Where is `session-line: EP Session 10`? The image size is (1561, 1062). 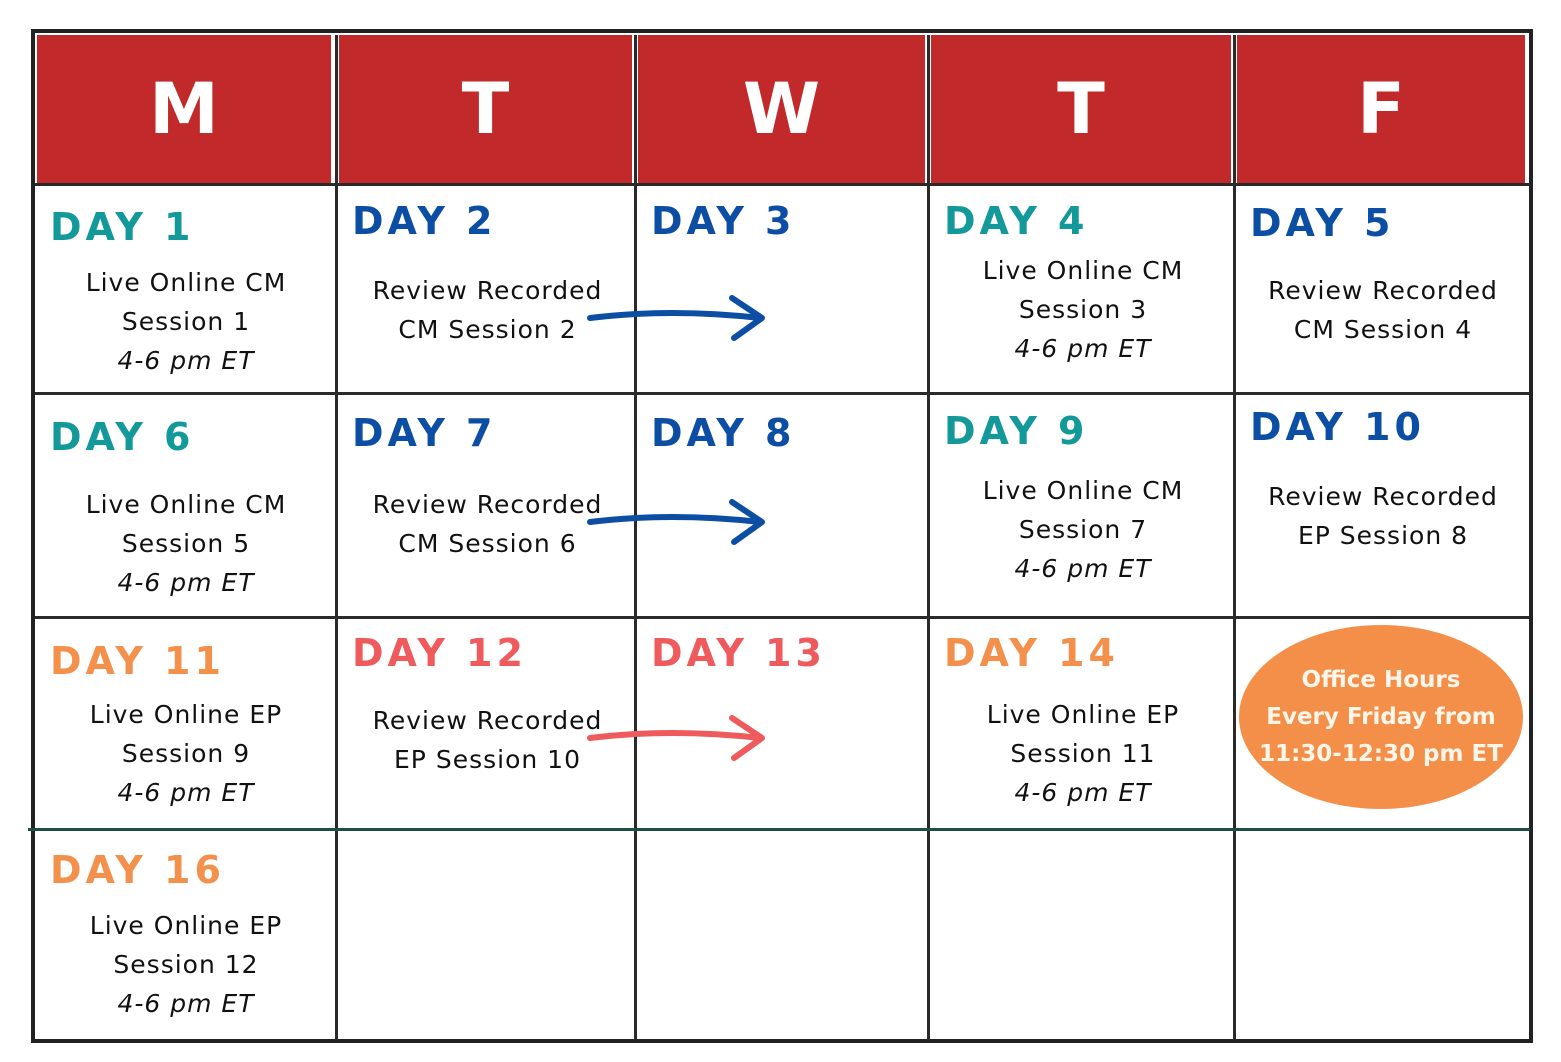
session-line: EP Session 10 is located at coordinates (487, 759).